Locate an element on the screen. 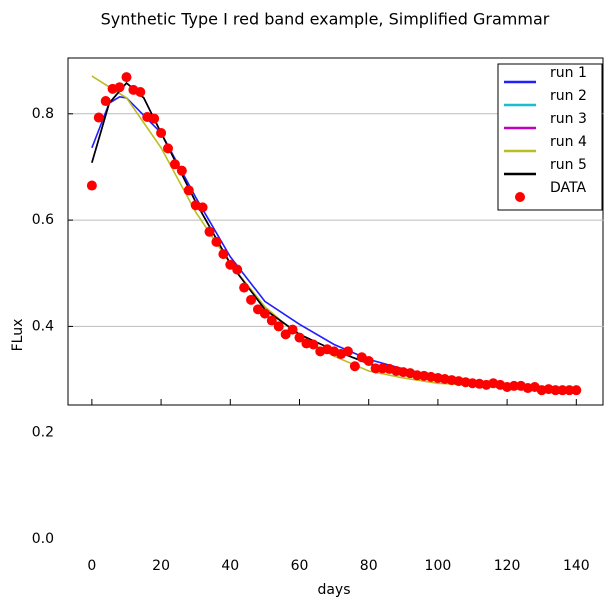  x-tick-label: 60 is located at coordinates (300, 566).